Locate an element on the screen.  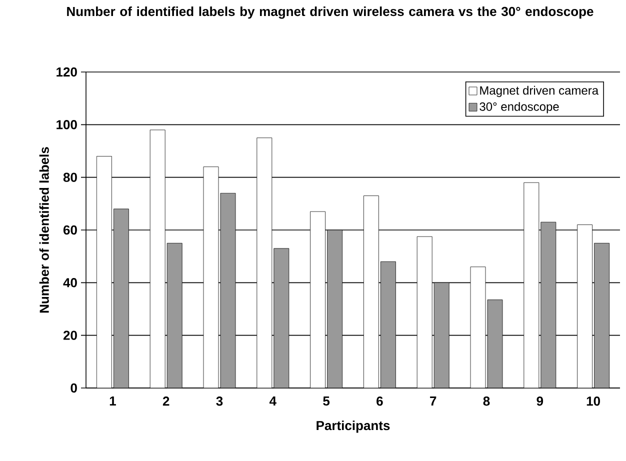
y-tick-label: 80 is located at coordinates (70, 177).